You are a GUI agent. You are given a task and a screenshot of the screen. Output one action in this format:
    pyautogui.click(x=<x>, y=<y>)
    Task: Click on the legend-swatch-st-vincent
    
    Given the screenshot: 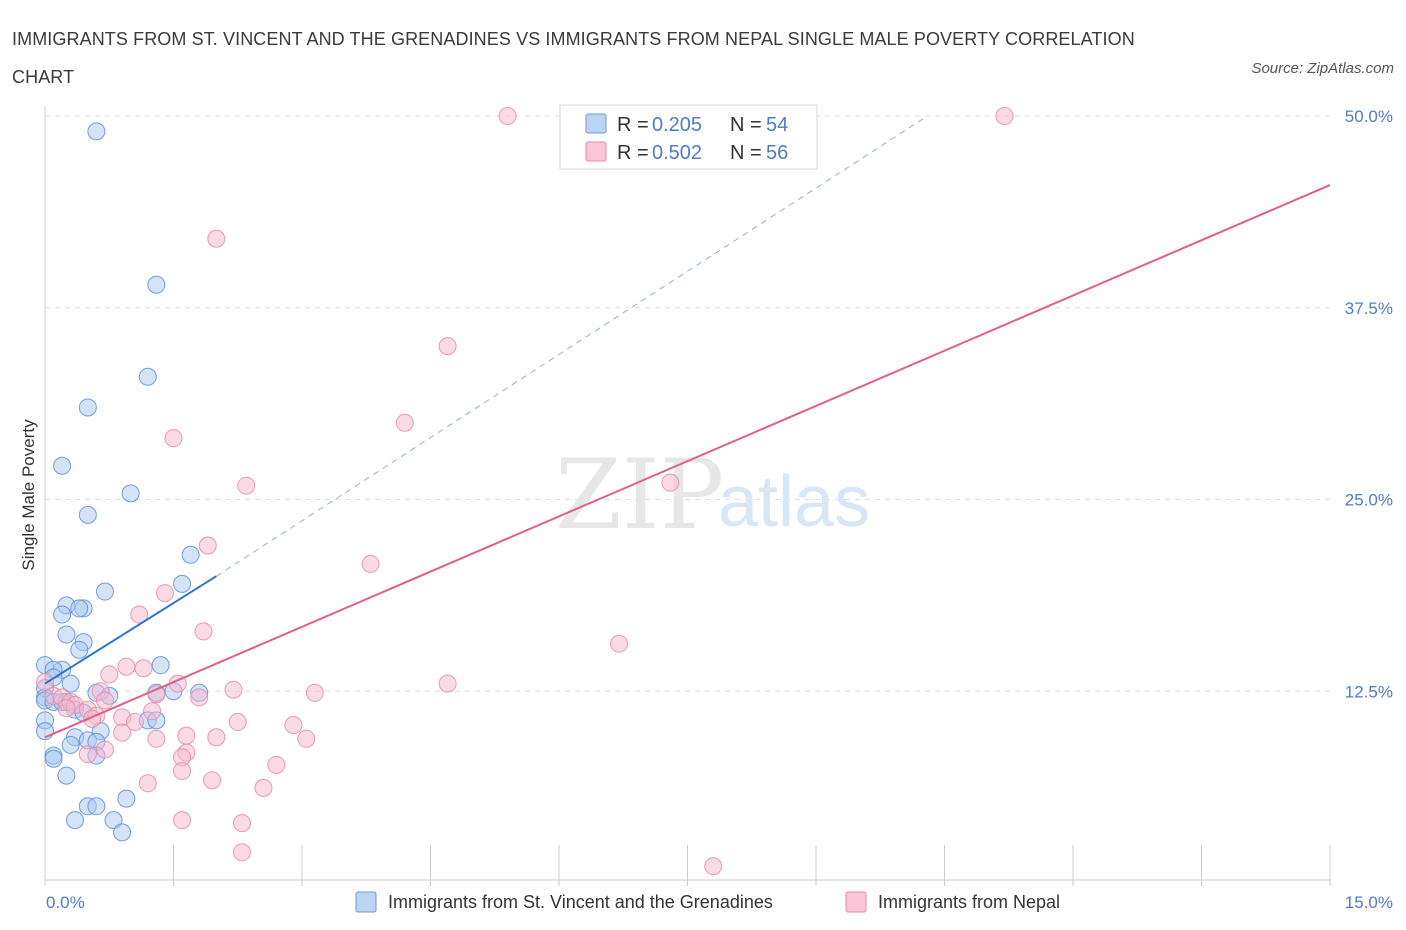 What is the action you would take?
    pyautogui.click(x=366, y=902)
    